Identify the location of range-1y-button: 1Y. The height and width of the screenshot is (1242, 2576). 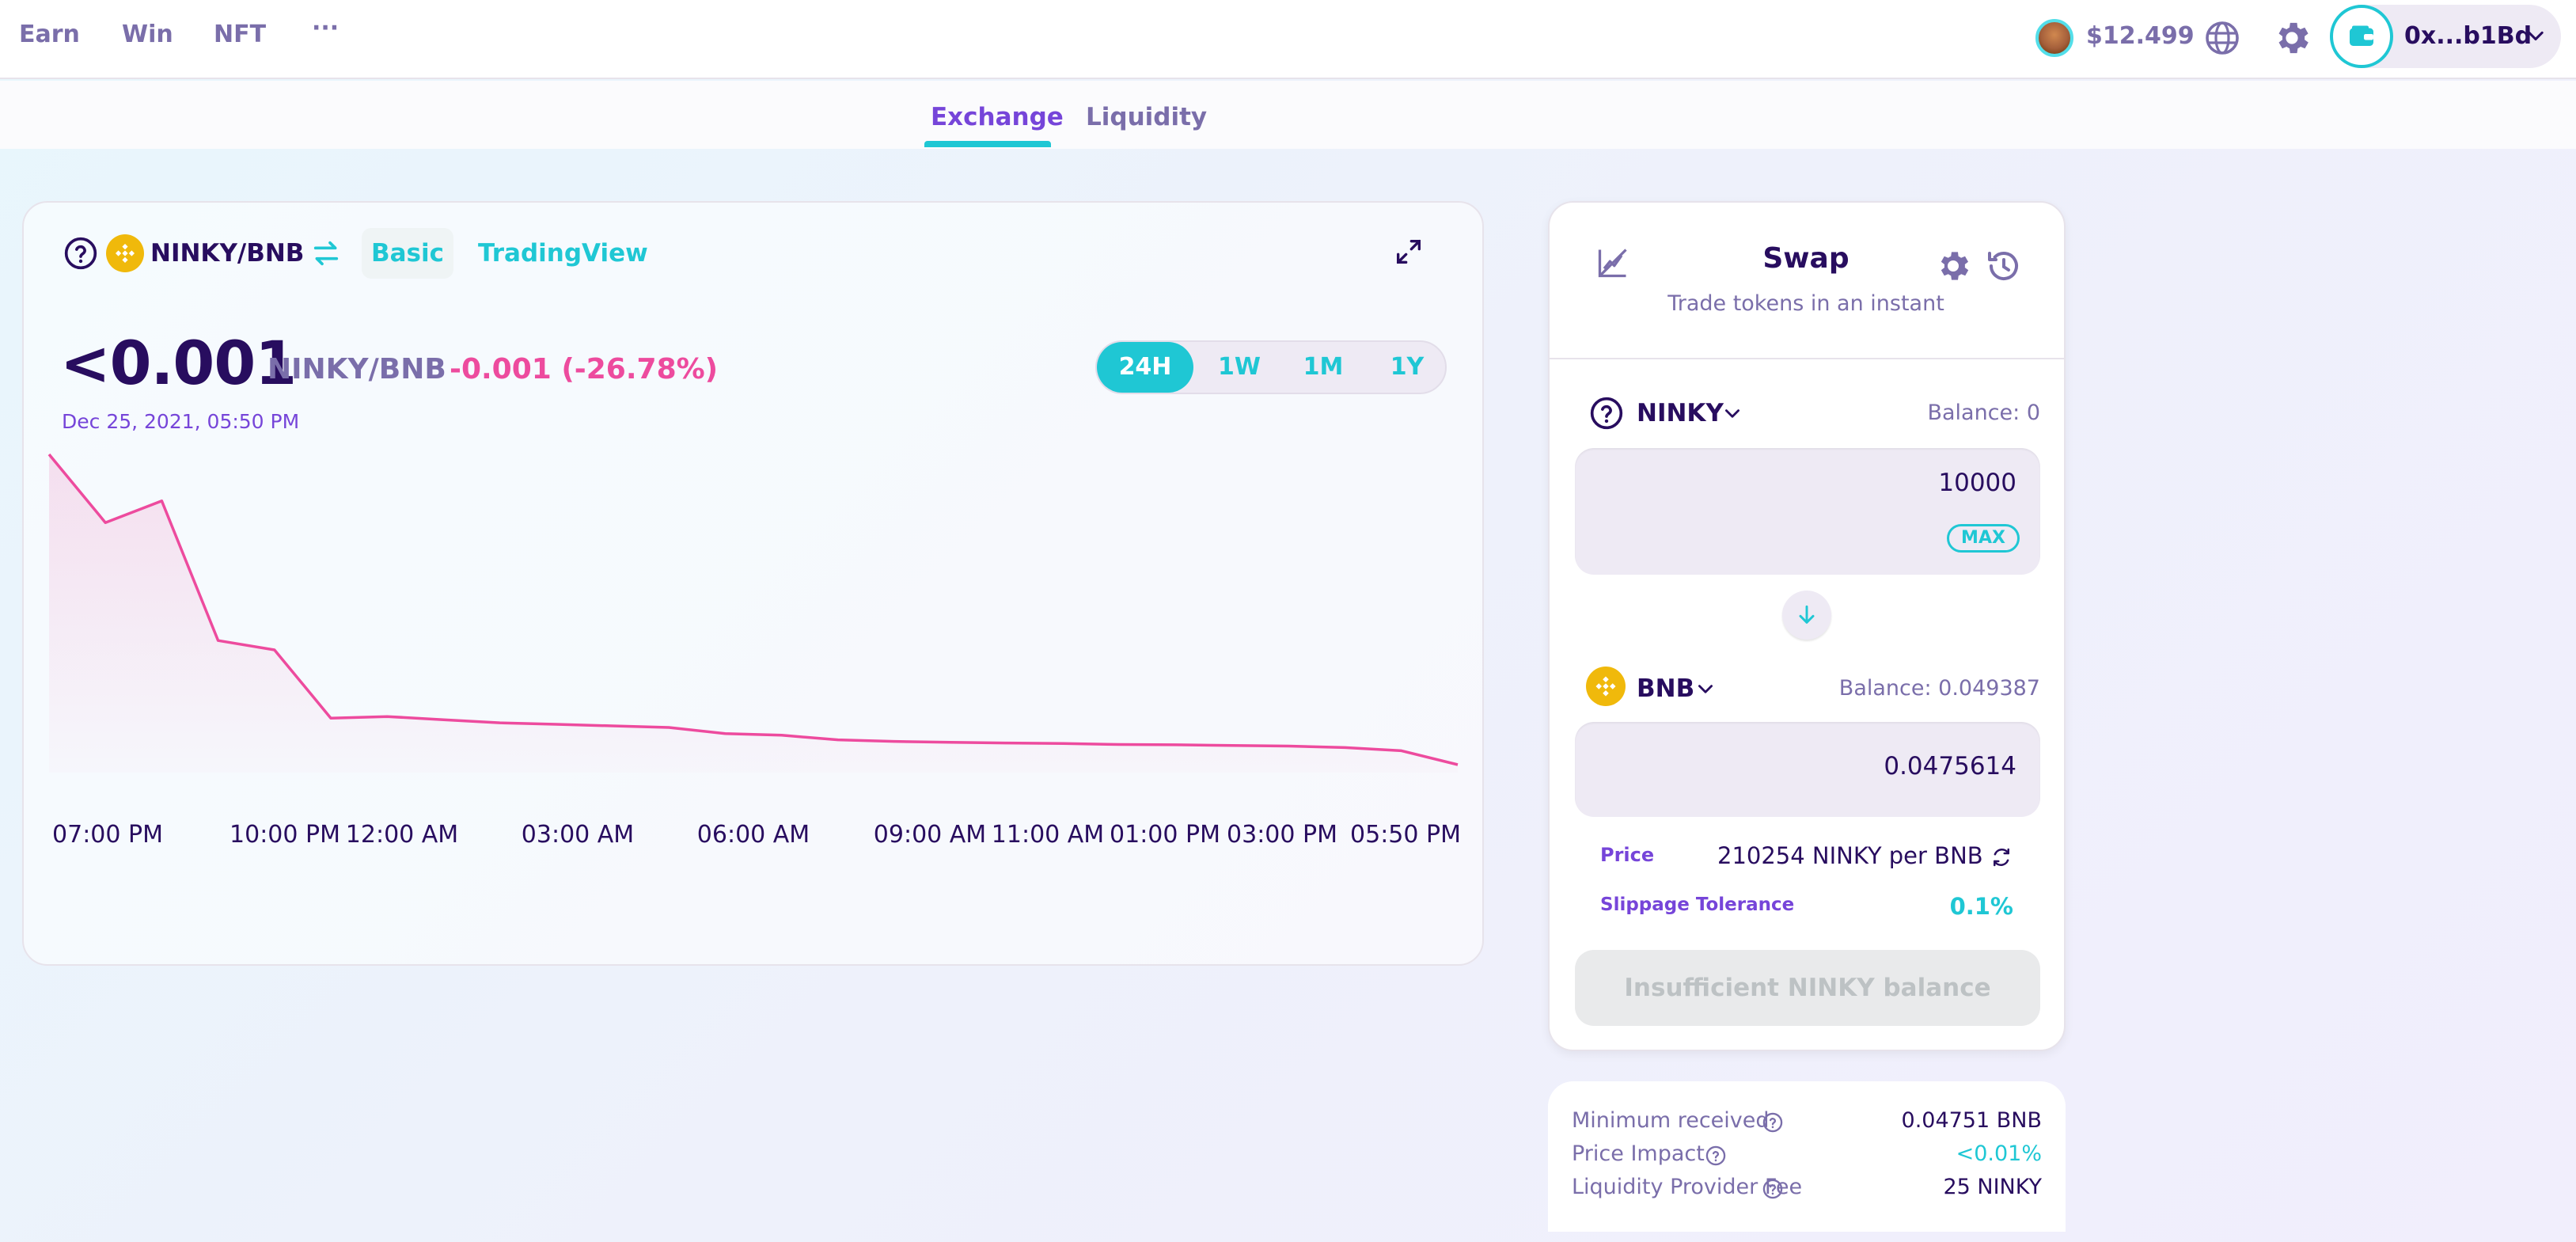
(1407, 367).